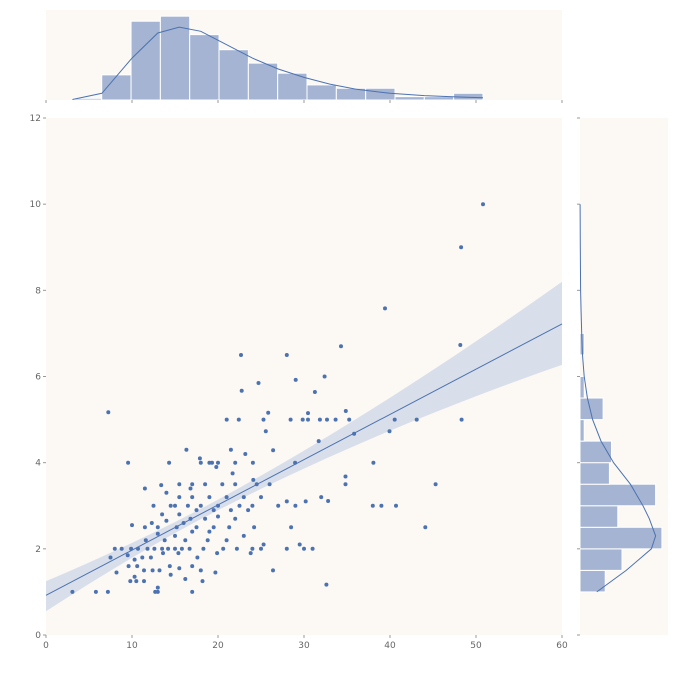 The height and width of the screenshot is (680, 680). I want to click on marginal-x-kde-curve, so click(278, 63).